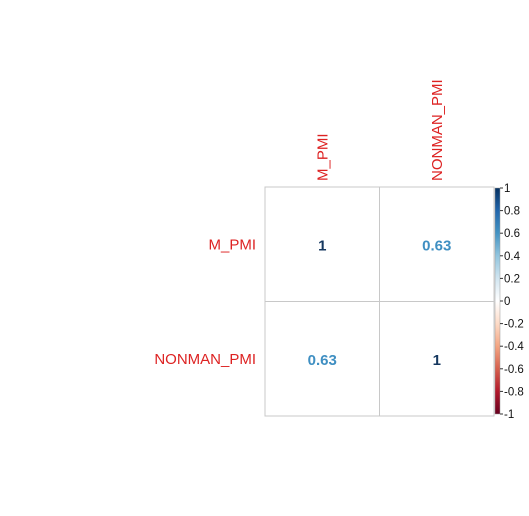  Describe the element at coordinates (497, 301) in the screenshot. I see `colorbar` at that location.